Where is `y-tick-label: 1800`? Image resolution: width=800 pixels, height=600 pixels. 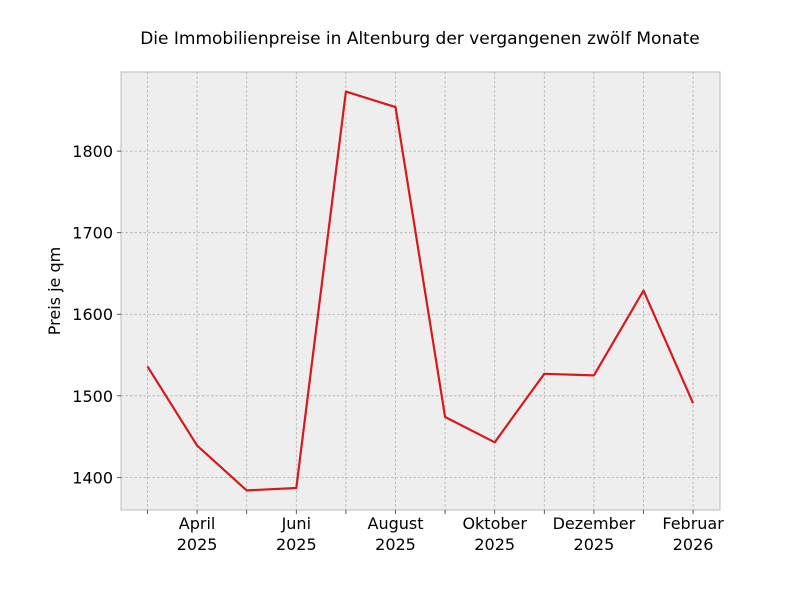
y-tick-label: 1800 is located at coordinates (92, 151).